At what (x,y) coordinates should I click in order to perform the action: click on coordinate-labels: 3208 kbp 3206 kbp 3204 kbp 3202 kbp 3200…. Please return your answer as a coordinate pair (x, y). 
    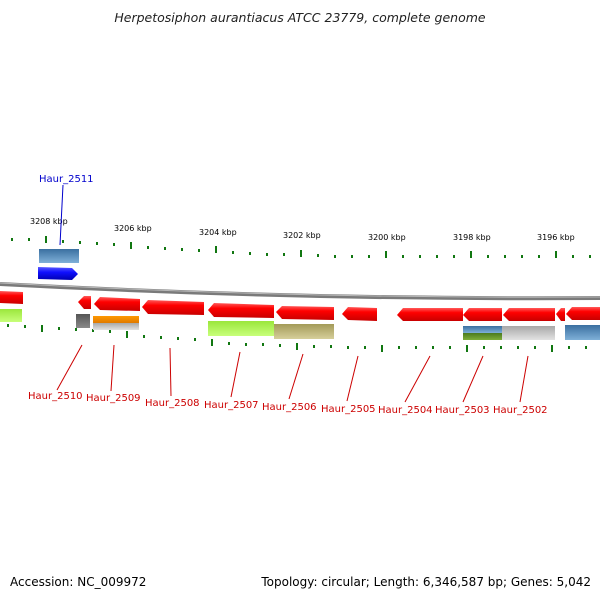
    Looking at the image, I should click on (302, 229).